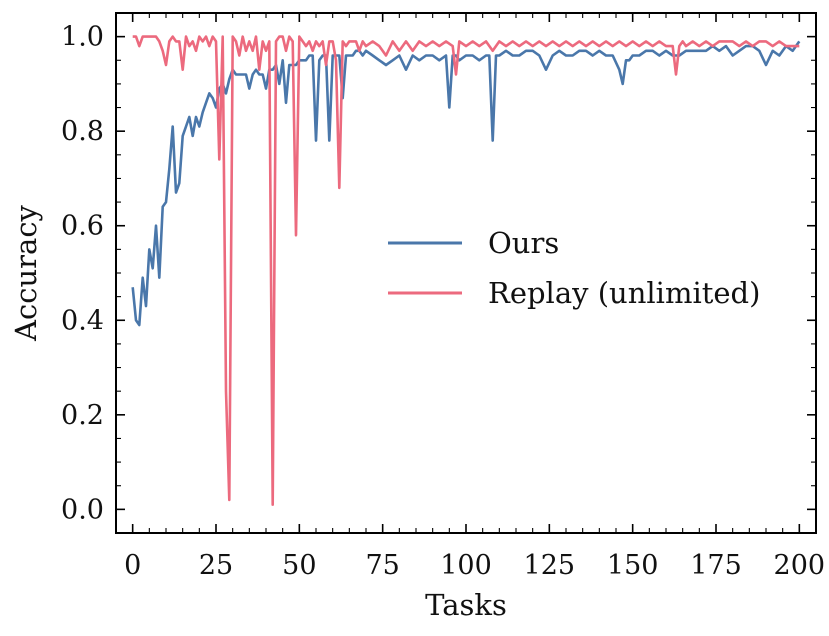  I want to click on x-tick-label: 75, so click(382, 565).